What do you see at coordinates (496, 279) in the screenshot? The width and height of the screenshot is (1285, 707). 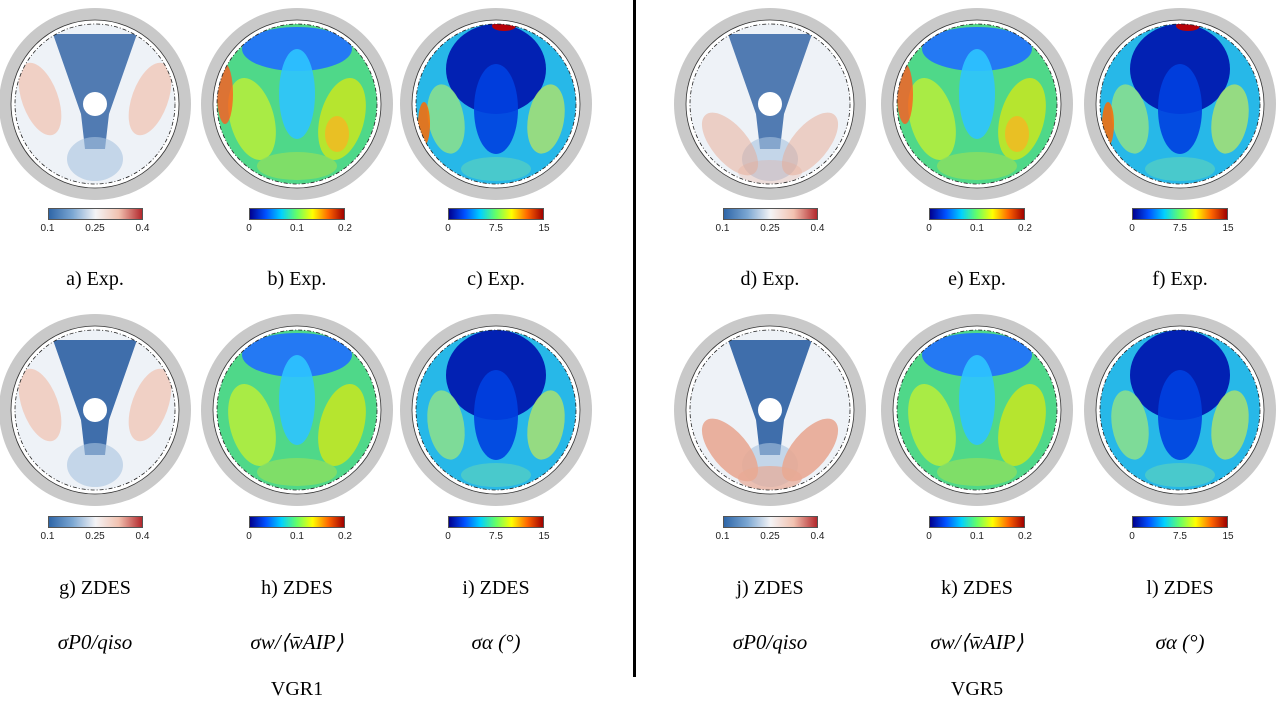 I see `panel-caption: c) Exp.` at bounding box center [496, 279].